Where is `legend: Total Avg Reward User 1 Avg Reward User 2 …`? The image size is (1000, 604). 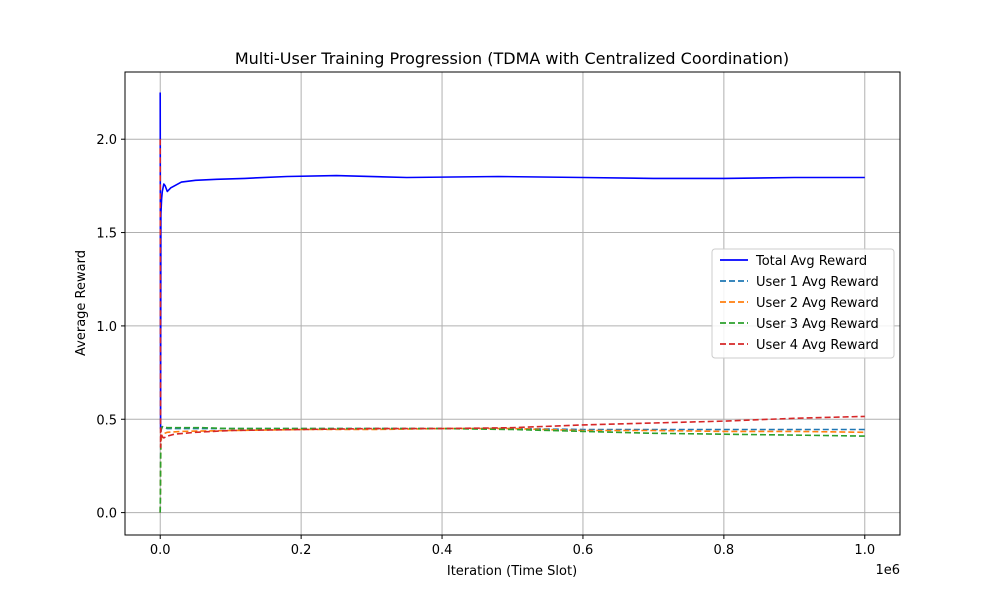 legend: Total Avg Reward User 1 Avg Reward User 2 … is located at coordinates (803, 303).